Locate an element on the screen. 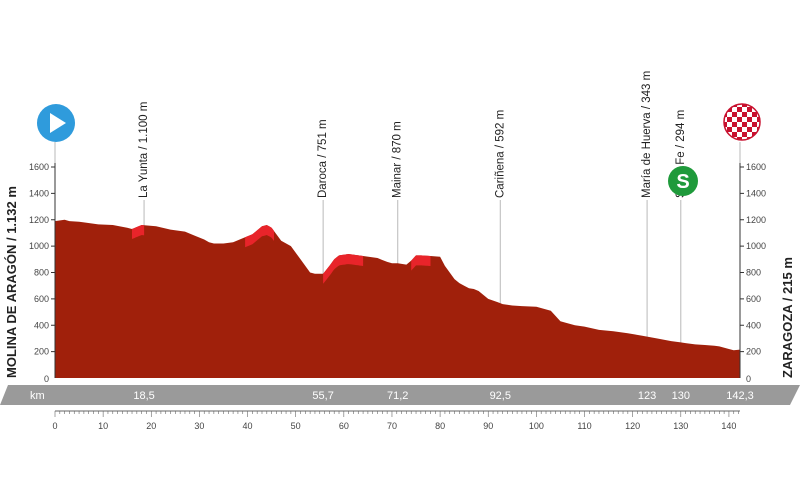 The width and height of the screenshot is (800, 489). finish-flag-ring is located at coordinates (742, 122).